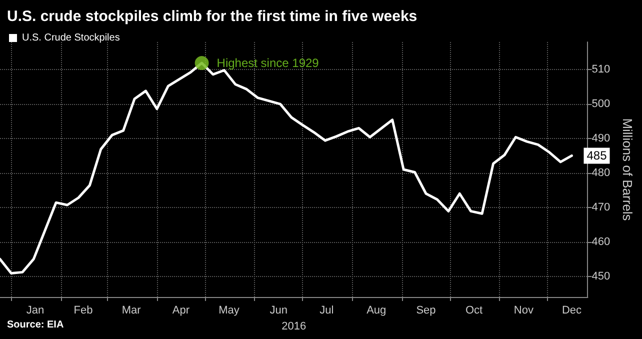  What do you see at coordinates (426, 310) in the screenshot?
I see `x-tick-label: Sep` at bounding box center [426, 310].